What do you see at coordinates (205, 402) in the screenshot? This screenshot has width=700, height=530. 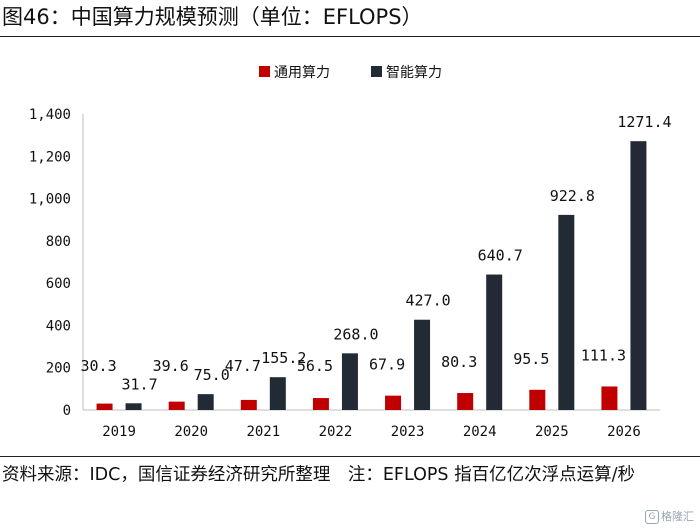 I see `bar-intelligent-2020` at bounding box center [205, 402].